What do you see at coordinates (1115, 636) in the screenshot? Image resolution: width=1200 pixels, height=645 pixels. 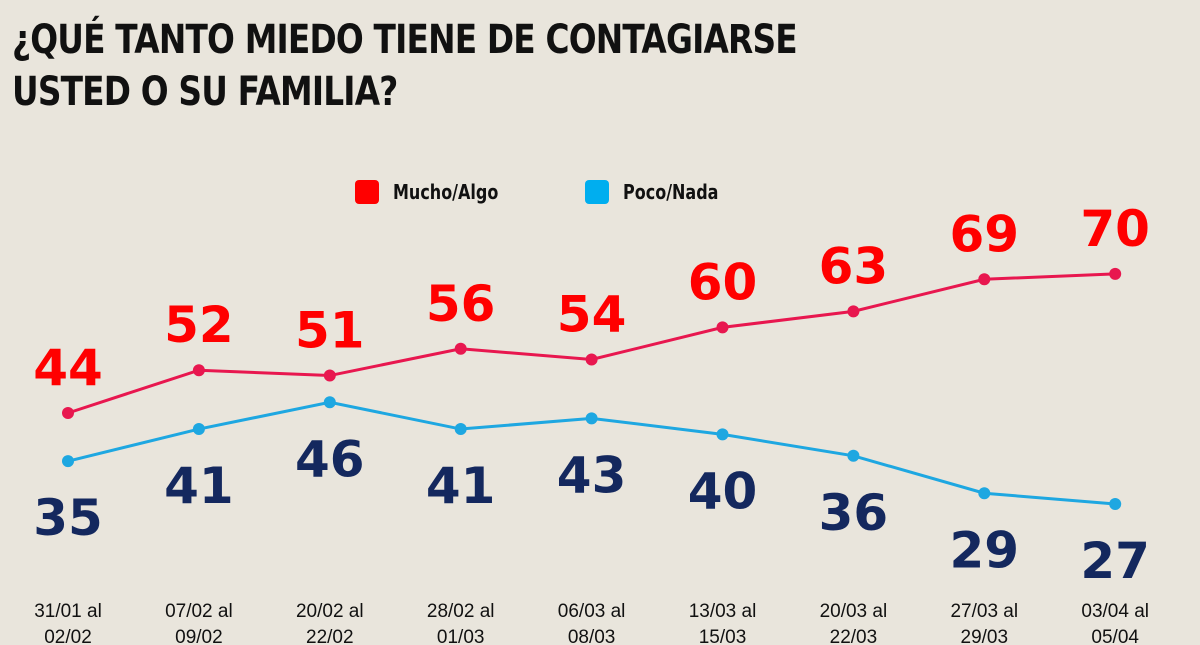 I see `x-tick-label: 05/04` at bounding box center [1115, 636].